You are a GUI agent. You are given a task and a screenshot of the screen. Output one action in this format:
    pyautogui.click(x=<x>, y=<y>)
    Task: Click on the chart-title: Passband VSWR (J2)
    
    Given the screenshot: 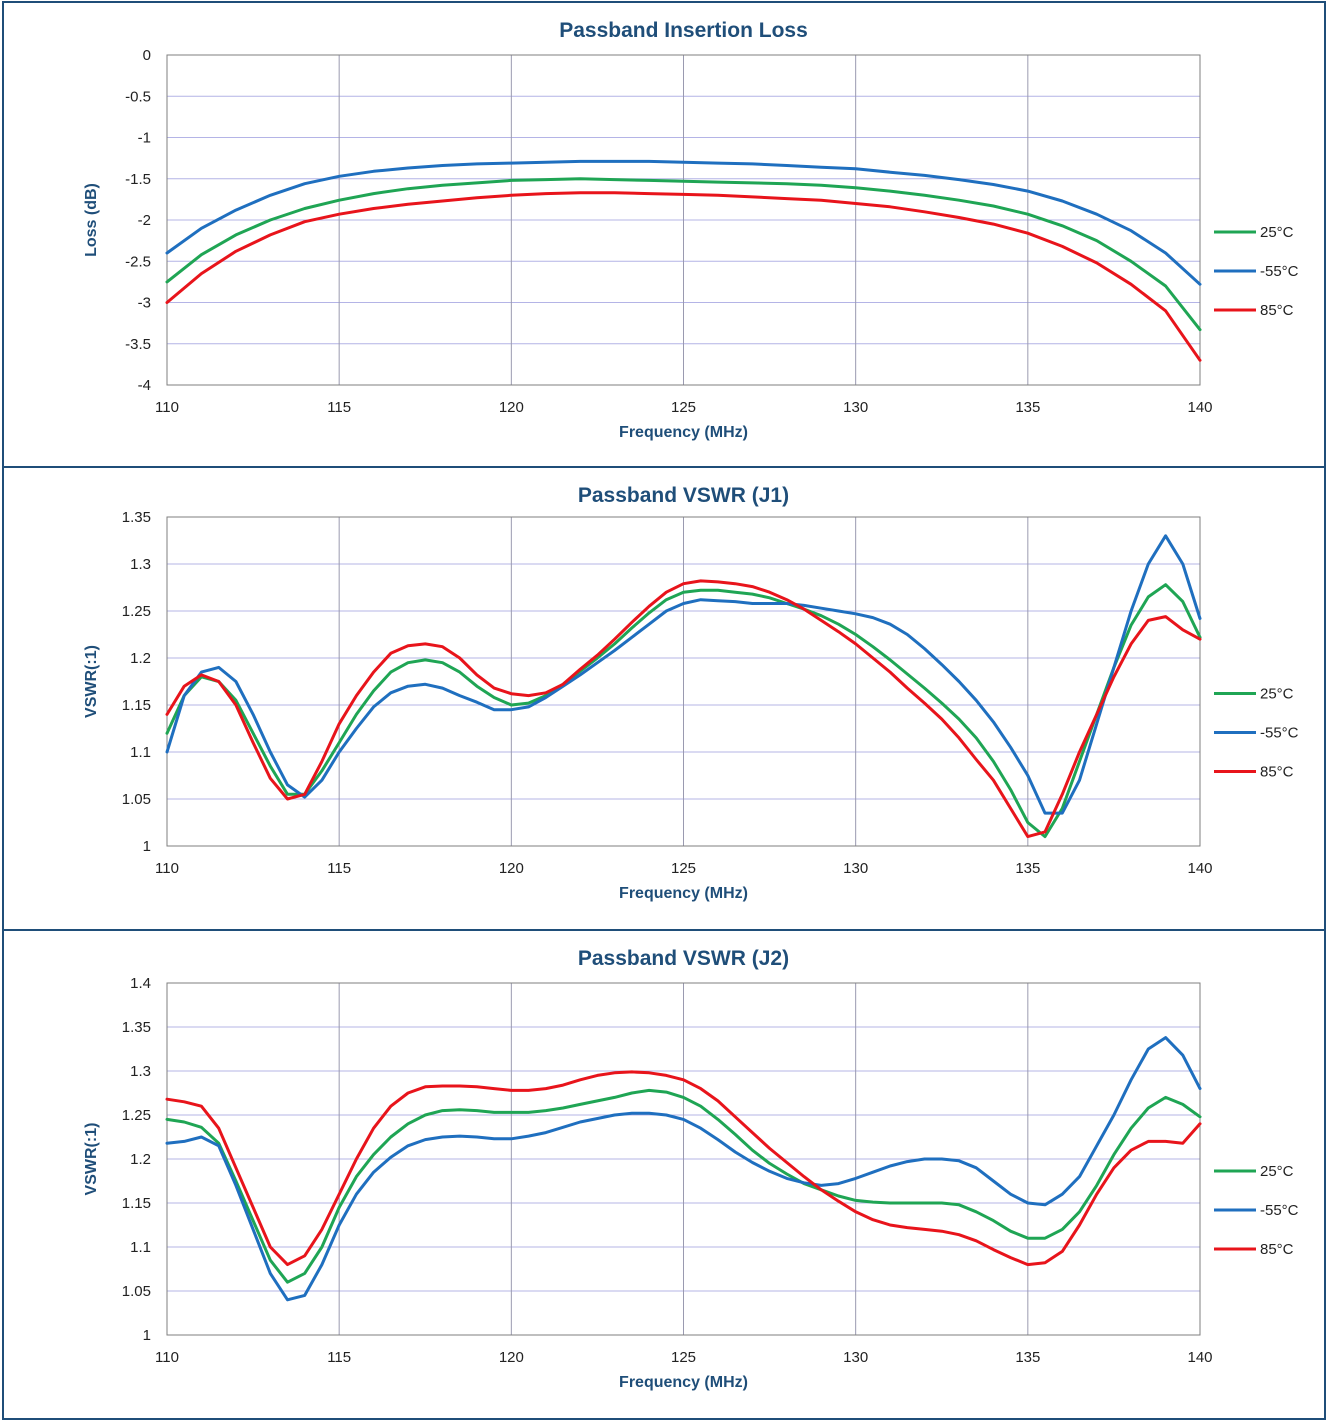 What is the action you would take?
    pyautogui.click(x=683, y=958)
    